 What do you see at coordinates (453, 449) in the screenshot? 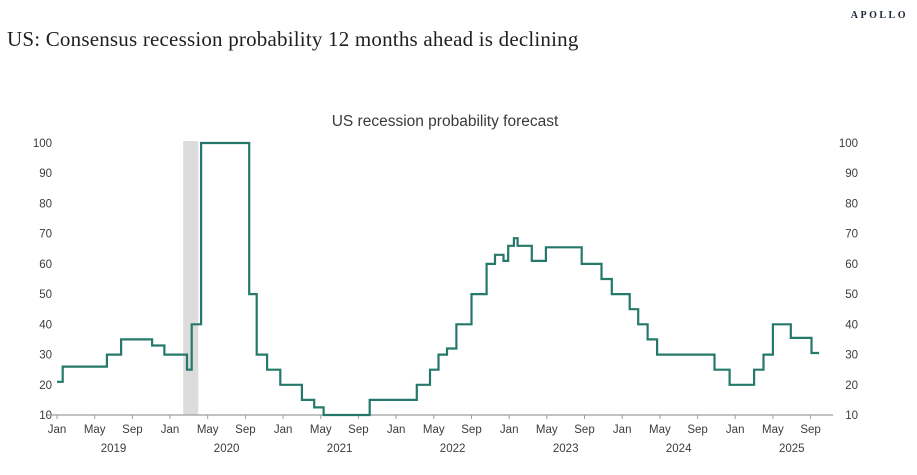
I see `x-axis-year-label: 2022` at bounding box center [453, 449].